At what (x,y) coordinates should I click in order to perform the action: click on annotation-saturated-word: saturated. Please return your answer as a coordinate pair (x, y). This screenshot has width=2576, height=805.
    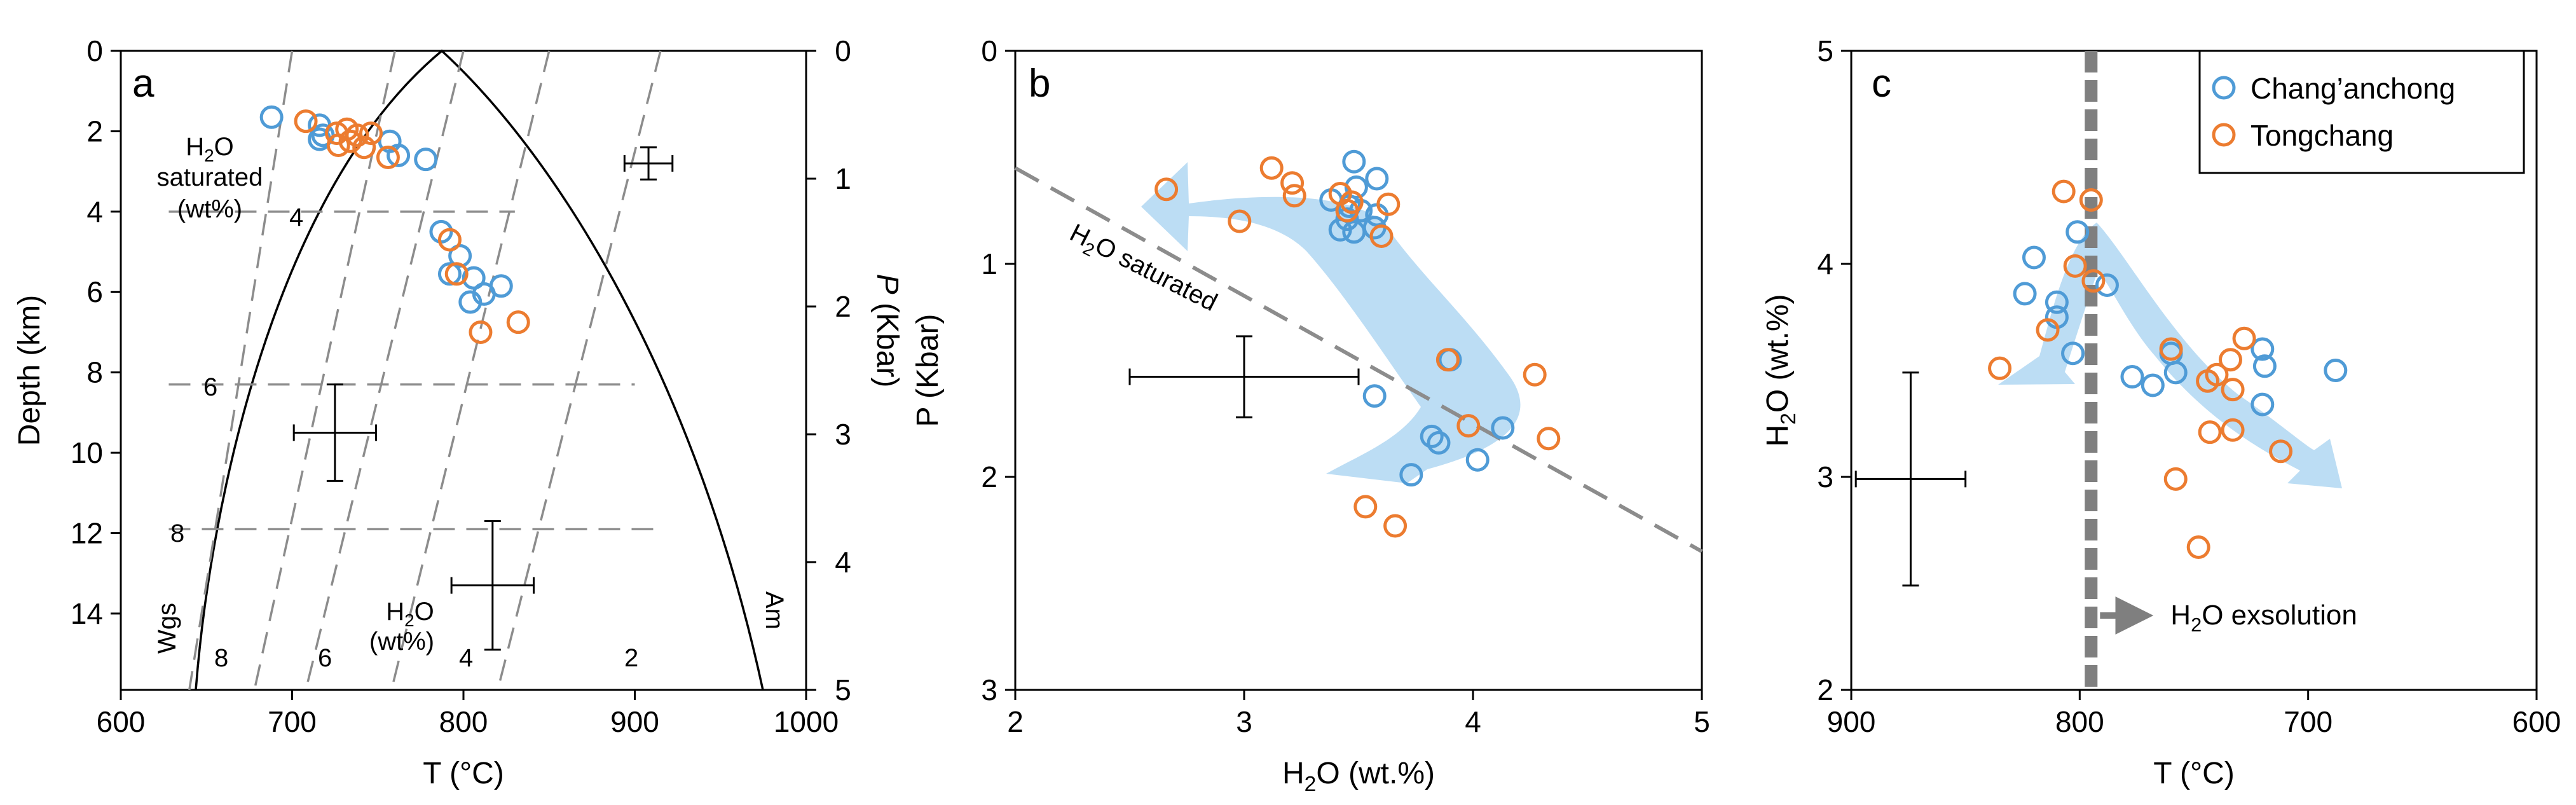
    Looking at the image, I should click on (210, 177).